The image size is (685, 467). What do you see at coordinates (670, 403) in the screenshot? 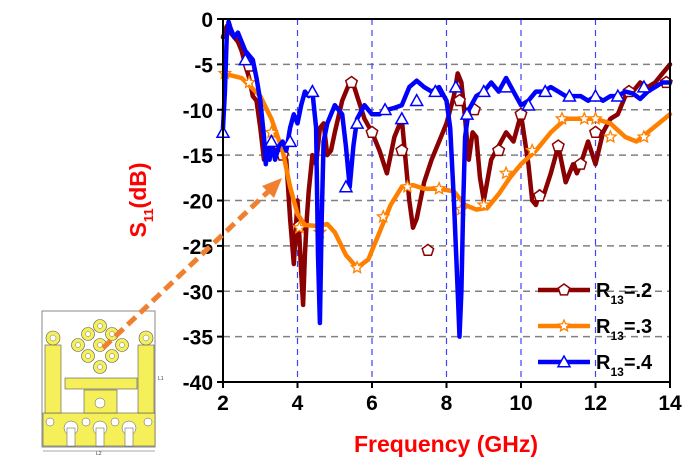
I see `x-tick-label: 14` at bounding box center [670, 403].